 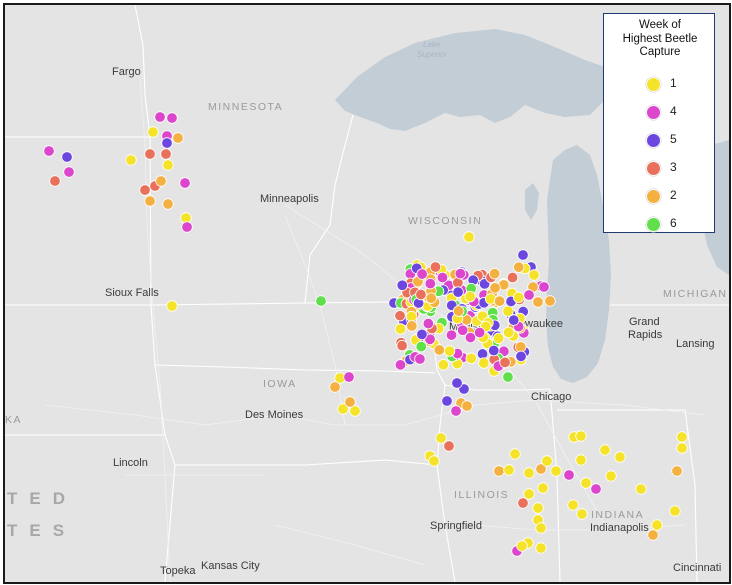 I want to click on country-label-line2: TES, so click(x=41, y=530).